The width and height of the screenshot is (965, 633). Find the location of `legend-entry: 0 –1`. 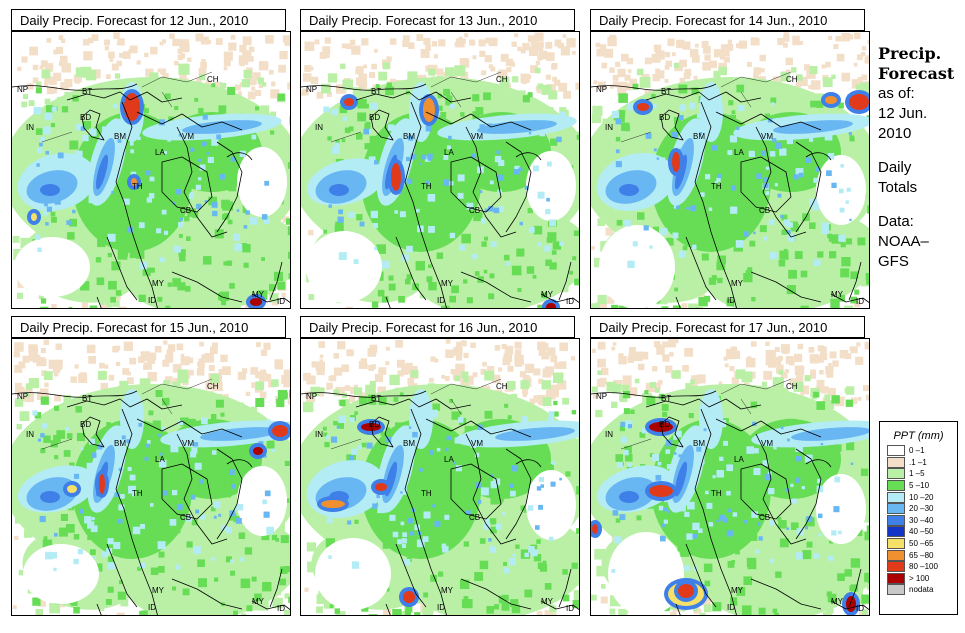

legend-entry: 0 –1 is located at coordinates (918, 451).